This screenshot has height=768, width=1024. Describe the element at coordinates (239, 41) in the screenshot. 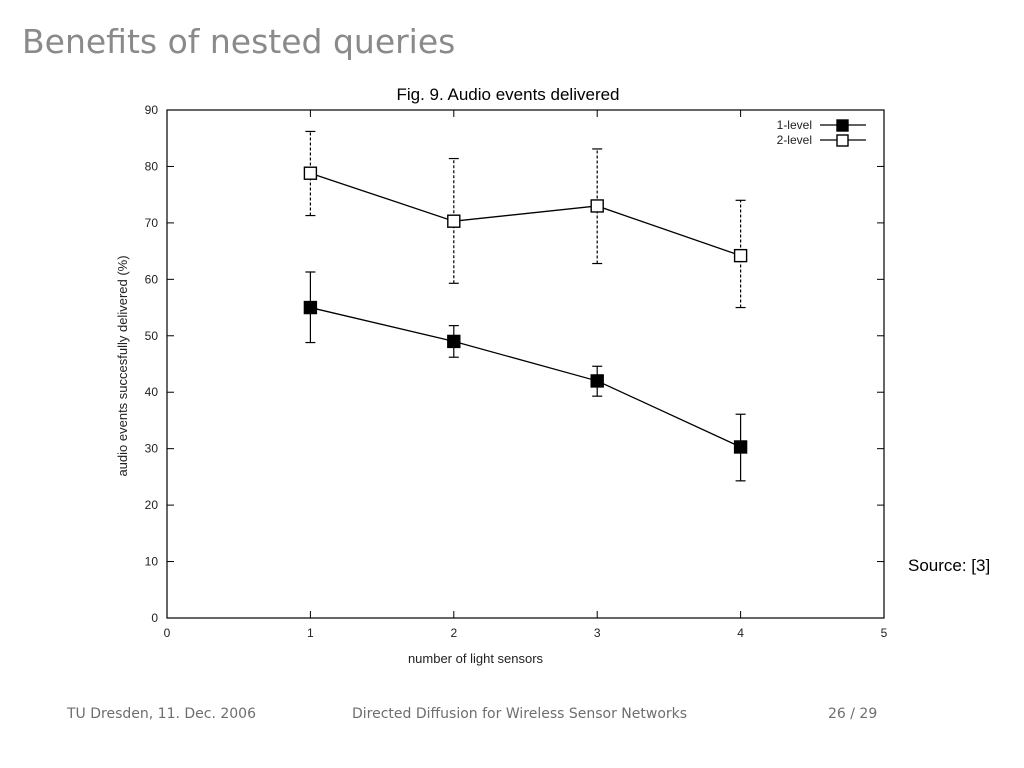

I see `slide-title: Benefits of nested queries` at that location.